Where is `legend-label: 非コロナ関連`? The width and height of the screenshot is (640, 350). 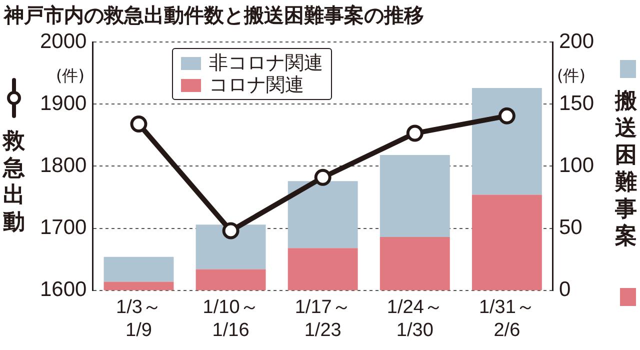
legend-label: 非コロナ関連 is located at coordinates (266, 63).